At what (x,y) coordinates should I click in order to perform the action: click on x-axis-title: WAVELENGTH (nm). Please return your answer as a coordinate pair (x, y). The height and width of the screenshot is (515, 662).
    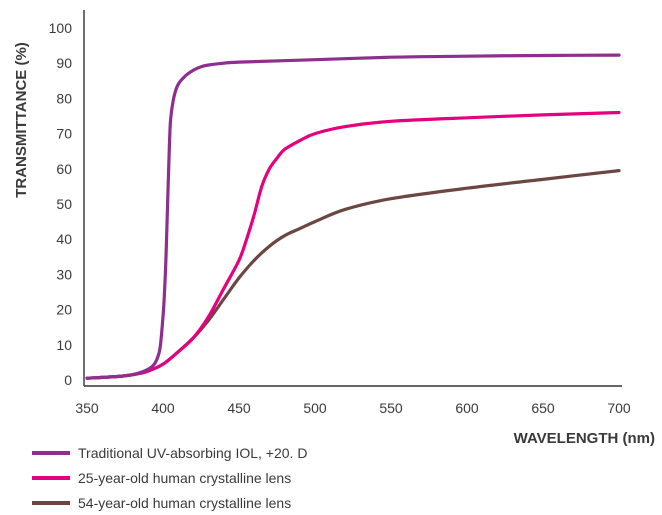
    Looking at the image, I should click on (584, 438).